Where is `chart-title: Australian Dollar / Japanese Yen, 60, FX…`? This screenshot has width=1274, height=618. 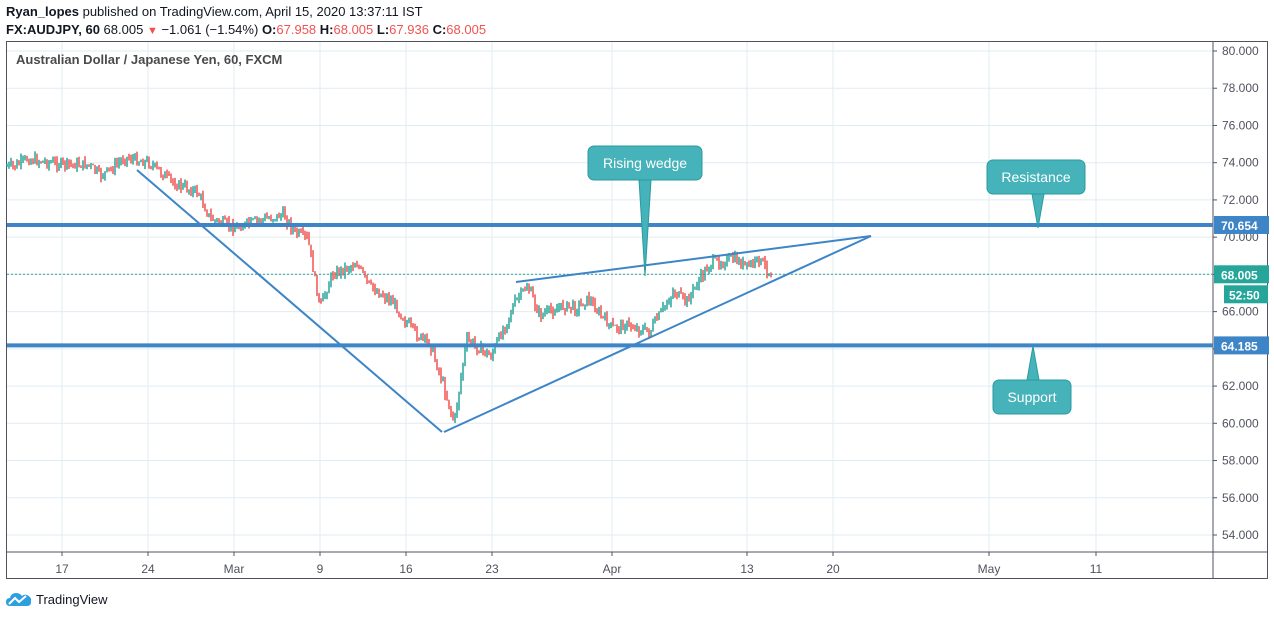
chart-title: Australian Dollar / Japanese Yen, 60, FX… is located at coordinates (149, 59).